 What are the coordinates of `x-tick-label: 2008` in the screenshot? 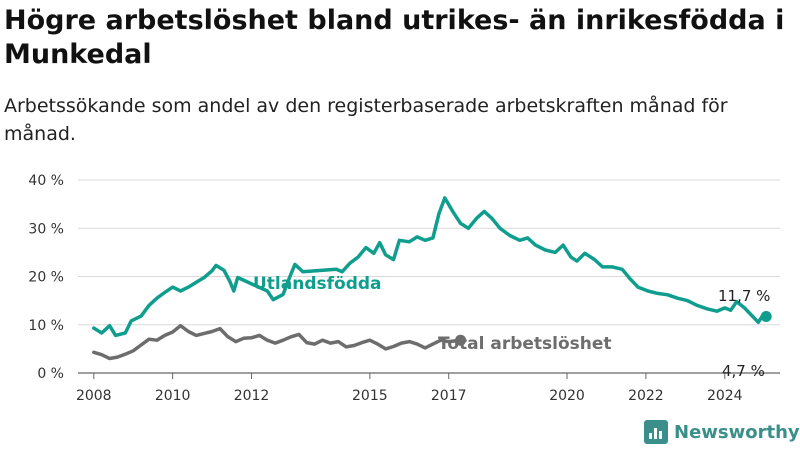 It's located at (94, 396).